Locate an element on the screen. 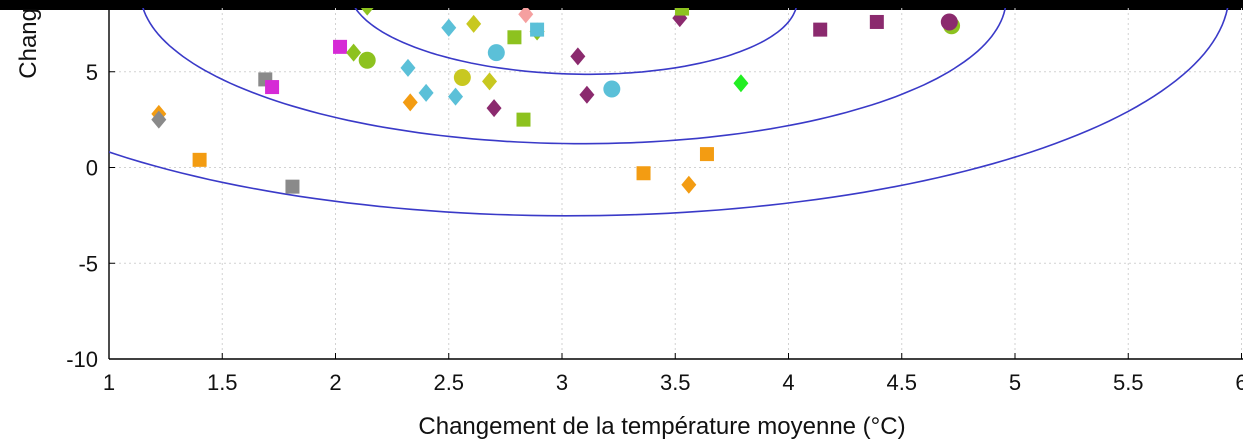 The height and width of the screenshot is (442, 1243). x-tick-label: 5 is located at coordinates (1015, 382).